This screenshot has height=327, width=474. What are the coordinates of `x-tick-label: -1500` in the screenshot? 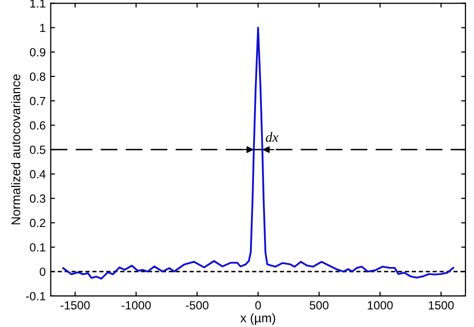 It's located at (75, 305).